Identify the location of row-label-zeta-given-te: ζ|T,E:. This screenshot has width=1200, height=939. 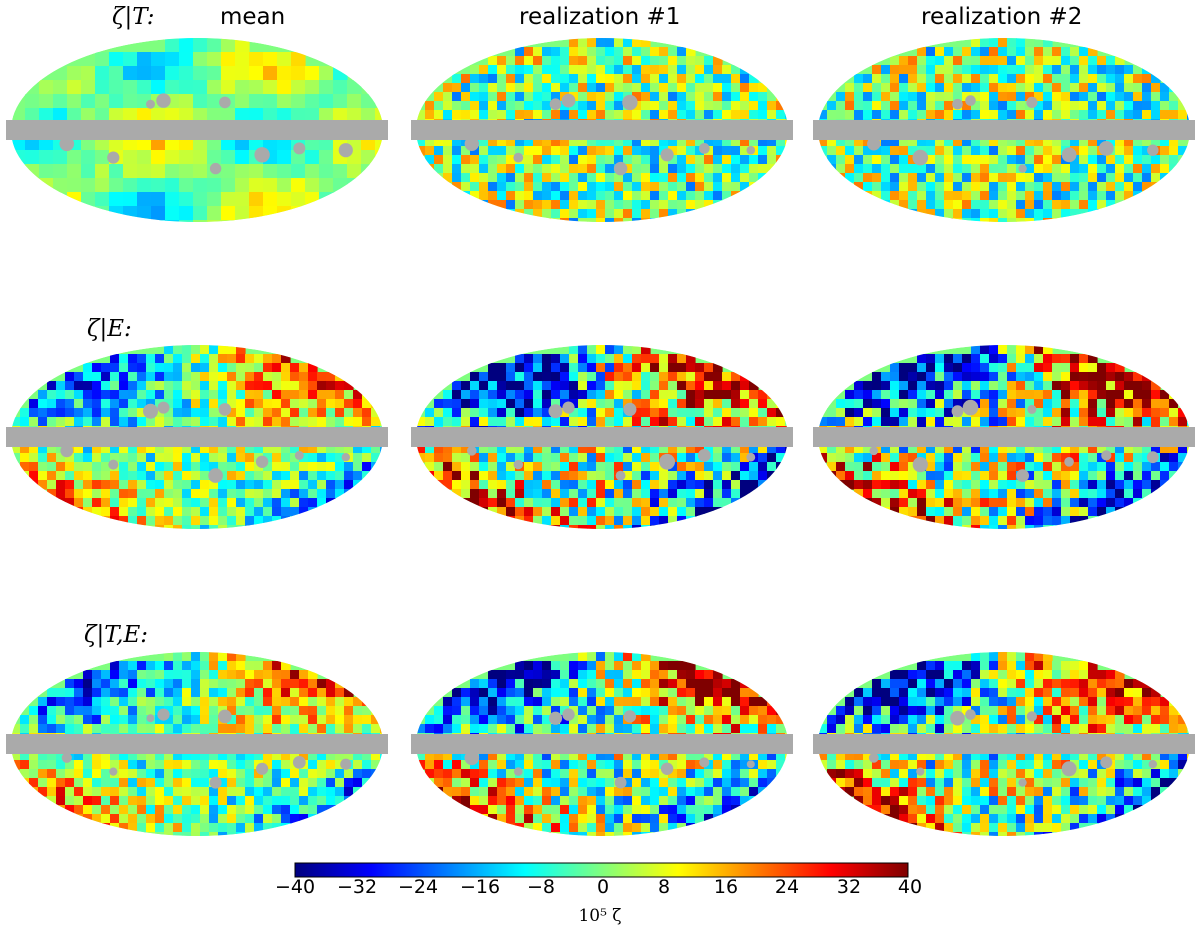
(116, 635).